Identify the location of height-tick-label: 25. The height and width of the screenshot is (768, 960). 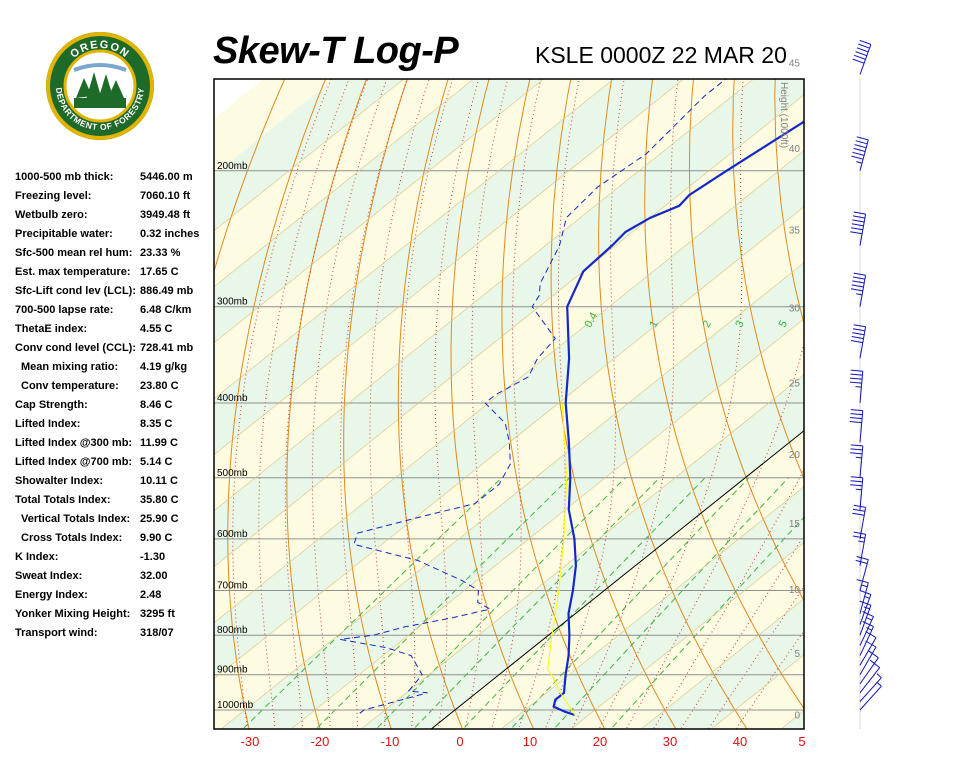
(795, 383).